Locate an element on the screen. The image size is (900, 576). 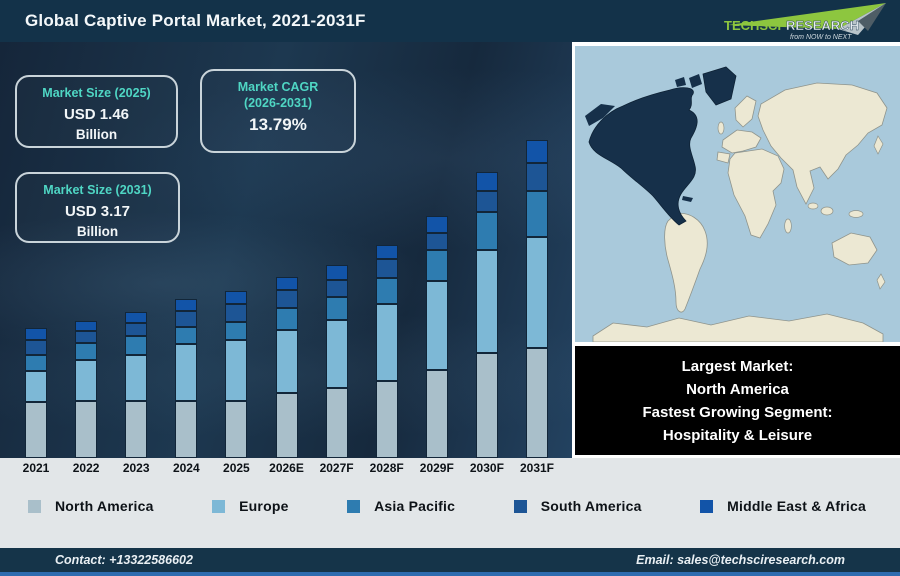
bar-2025 is located at coordinates (236, 374).